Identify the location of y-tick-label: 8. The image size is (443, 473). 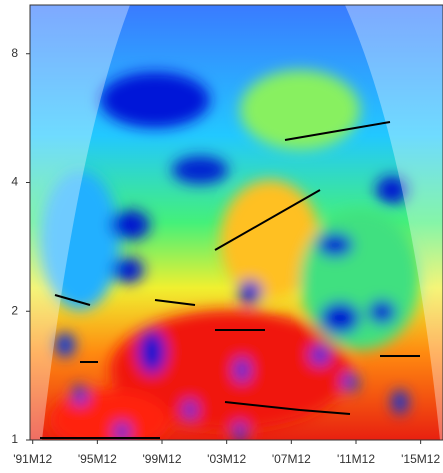
(14, 53).